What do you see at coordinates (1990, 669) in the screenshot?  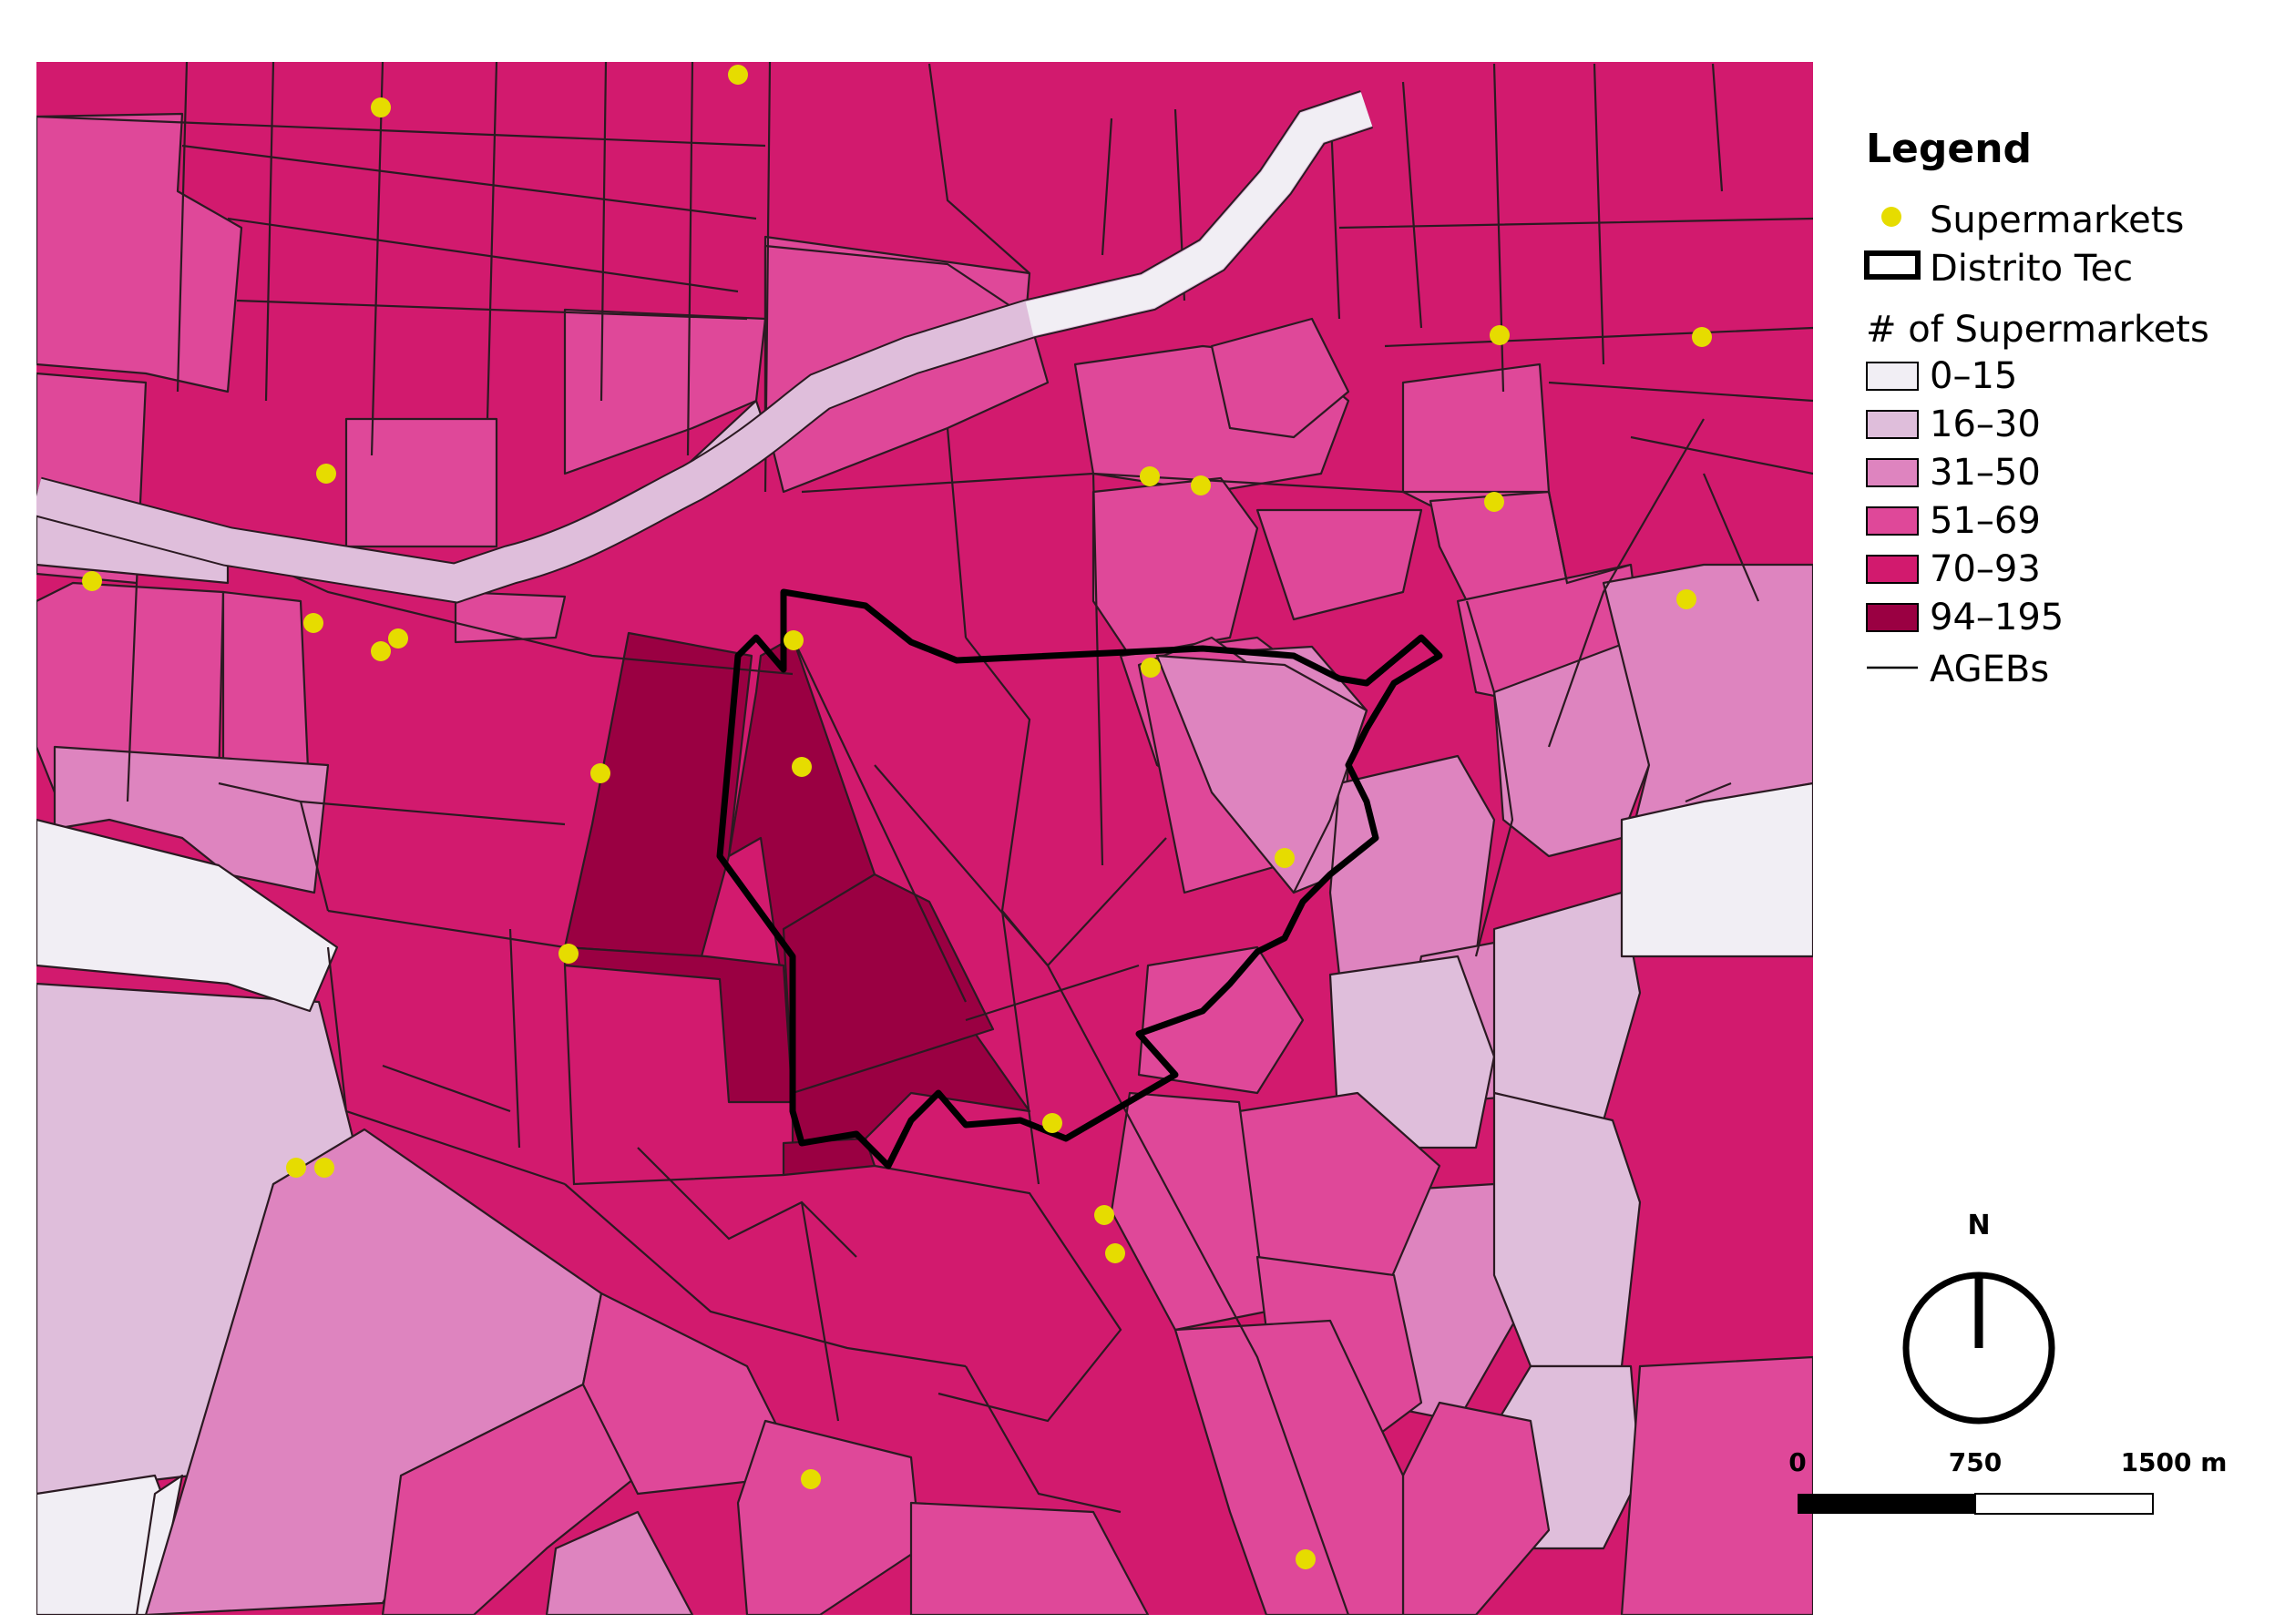 I see `legend-agebs-label: AGEBs` at bounding box center [1990, 669].